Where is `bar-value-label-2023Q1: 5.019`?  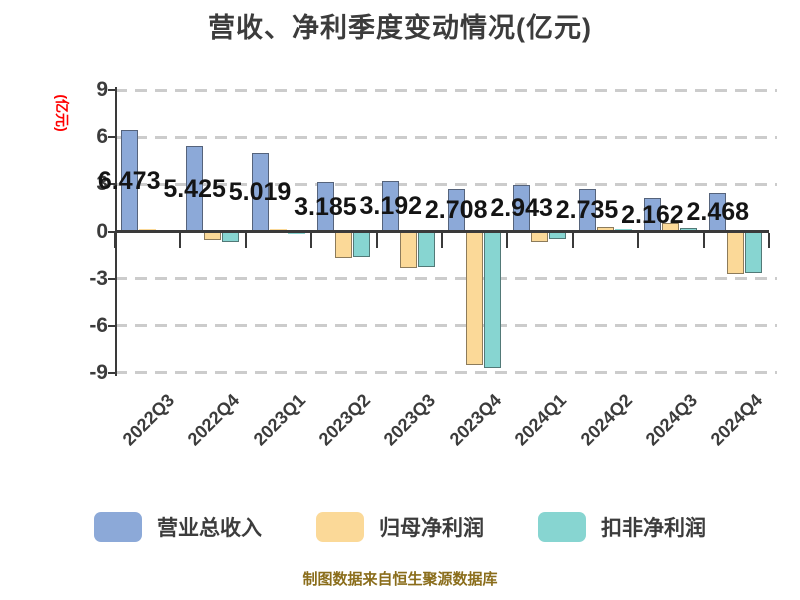
bar-value-label-2023Q1: 5.019 is located at coordinates (260, 192).